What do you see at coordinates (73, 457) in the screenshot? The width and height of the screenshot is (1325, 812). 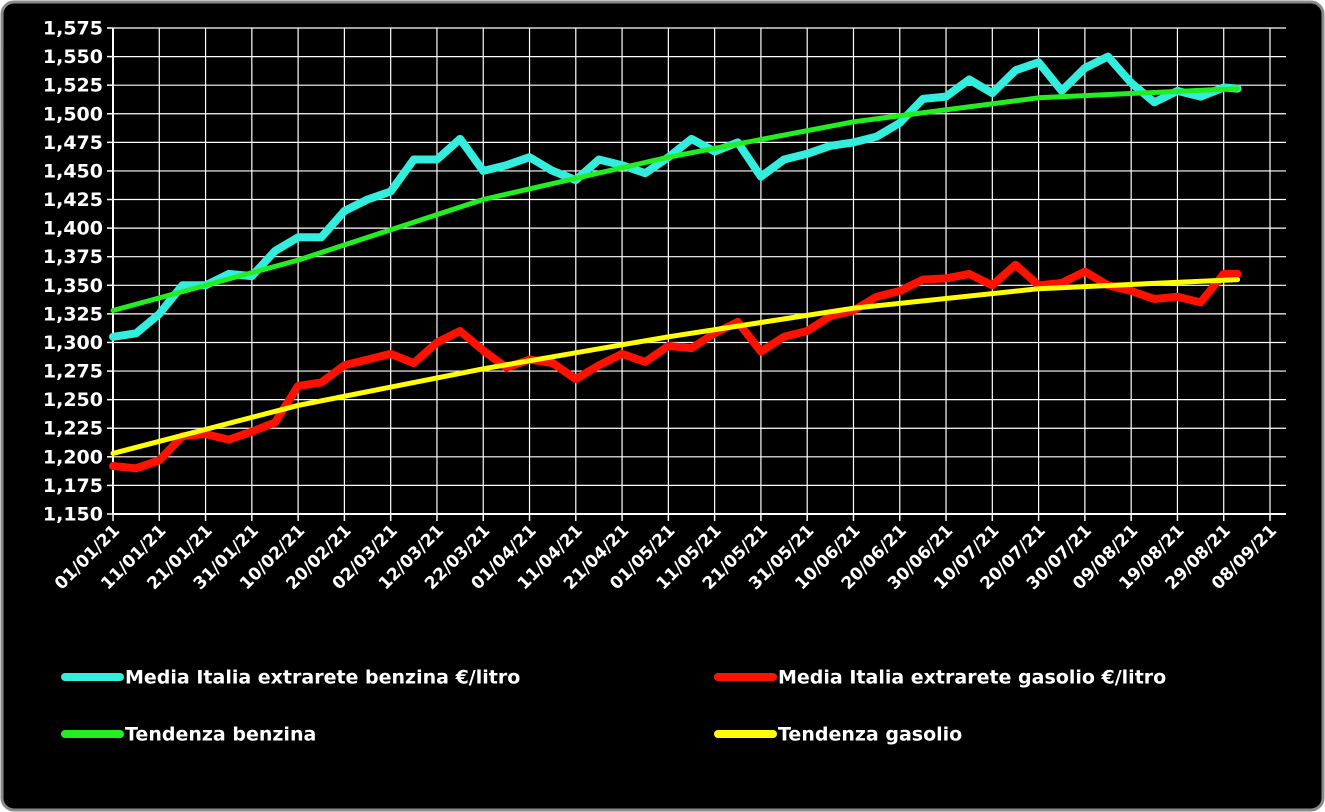 I see `y-tick-label: 1,200` at bounding box center [73, 457].